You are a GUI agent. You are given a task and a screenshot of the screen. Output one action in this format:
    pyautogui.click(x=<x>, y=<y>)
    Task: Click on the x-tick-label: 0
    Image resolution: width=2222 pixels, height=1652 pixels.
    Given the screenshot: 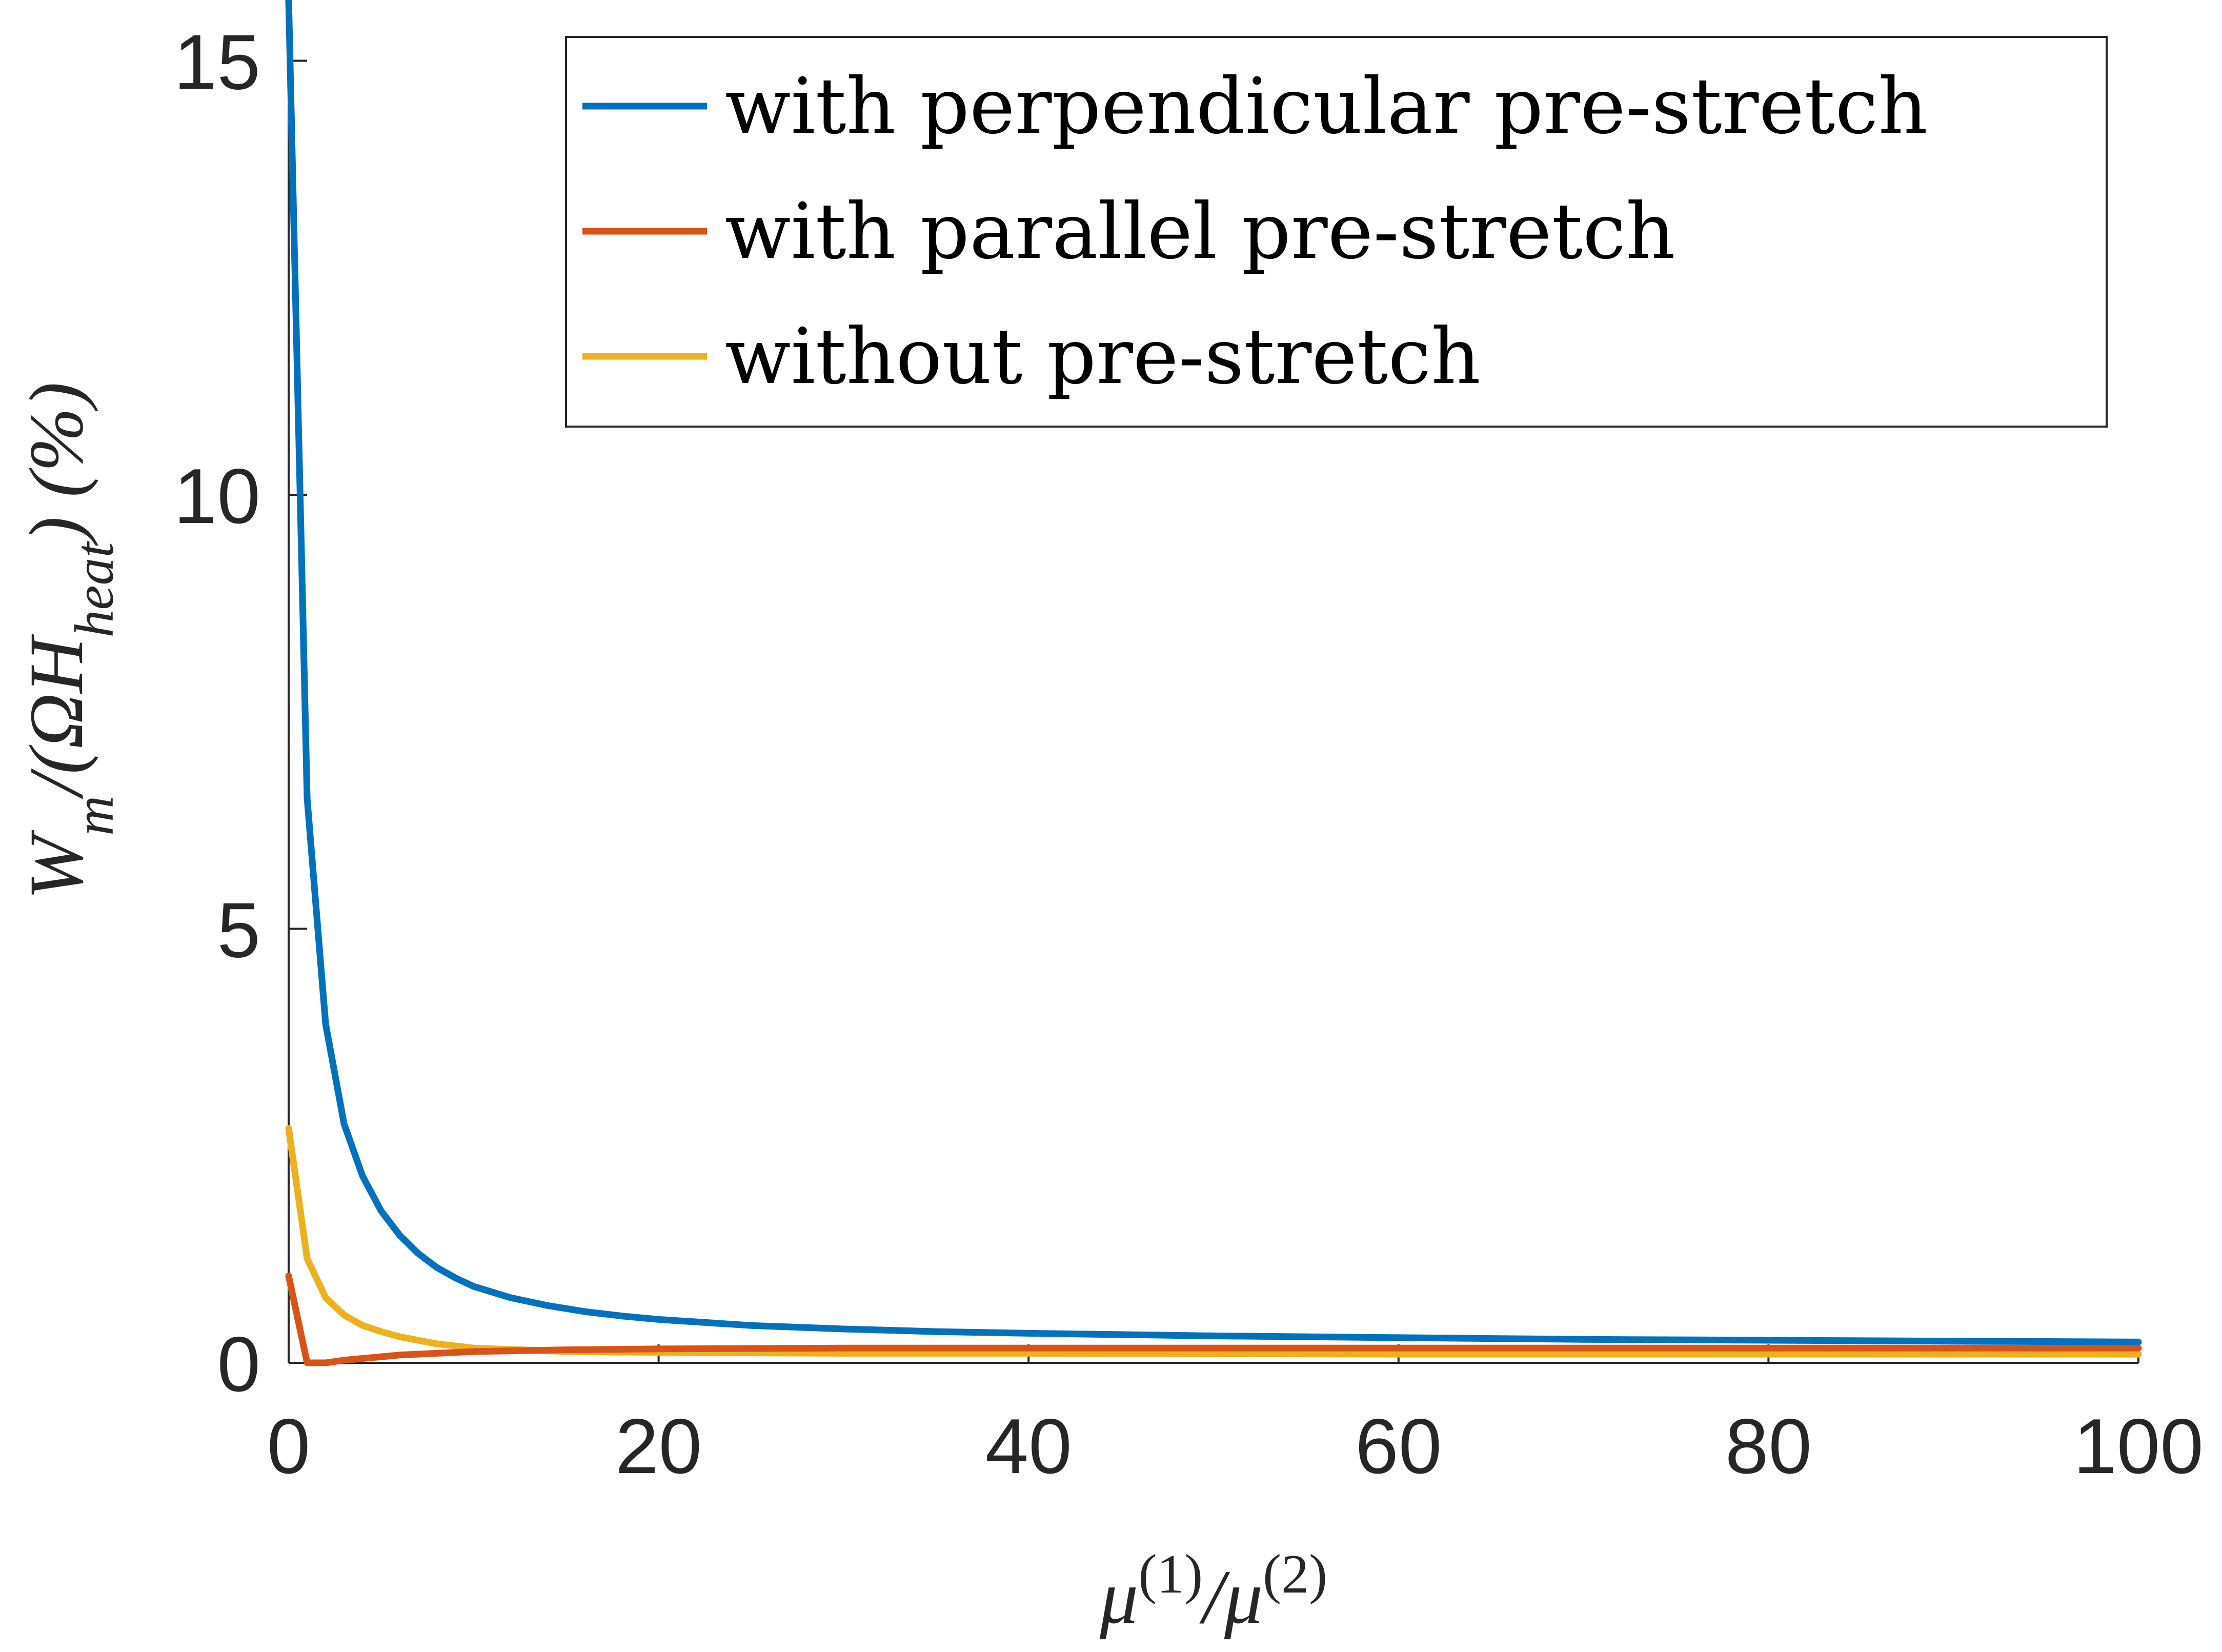 What is the action you would take?
    pyautogui.click(x=289, y=1447)
    